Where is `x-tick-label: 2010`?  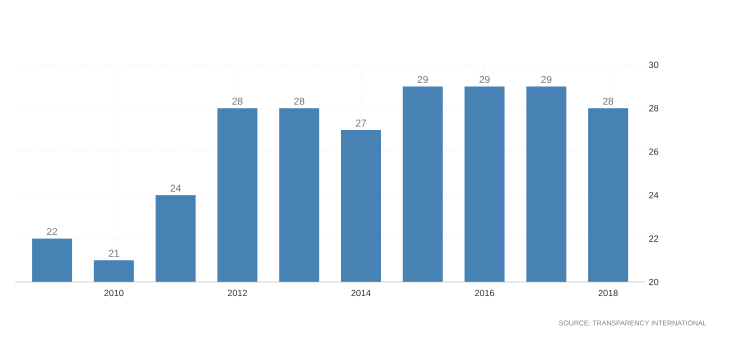
x-tick-label: 2010 is located at coordinates (114, 293).